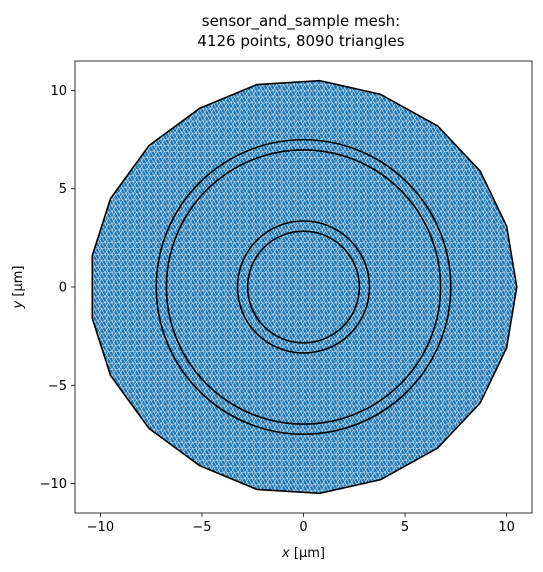  Describe the element at coordinates (18, 304) in the screenshot. I see `y-axis-var: y` at that location.